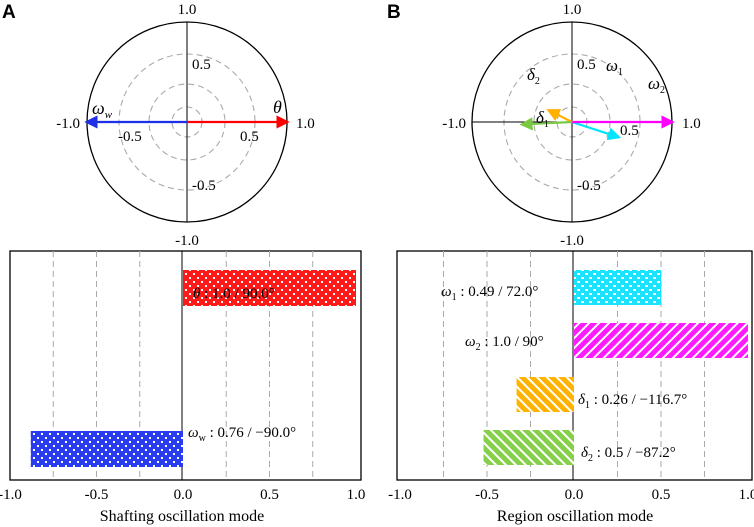 The image size is (754, 527). I want to click on polar-a-tick-top: 1.0, so click(187, 10).